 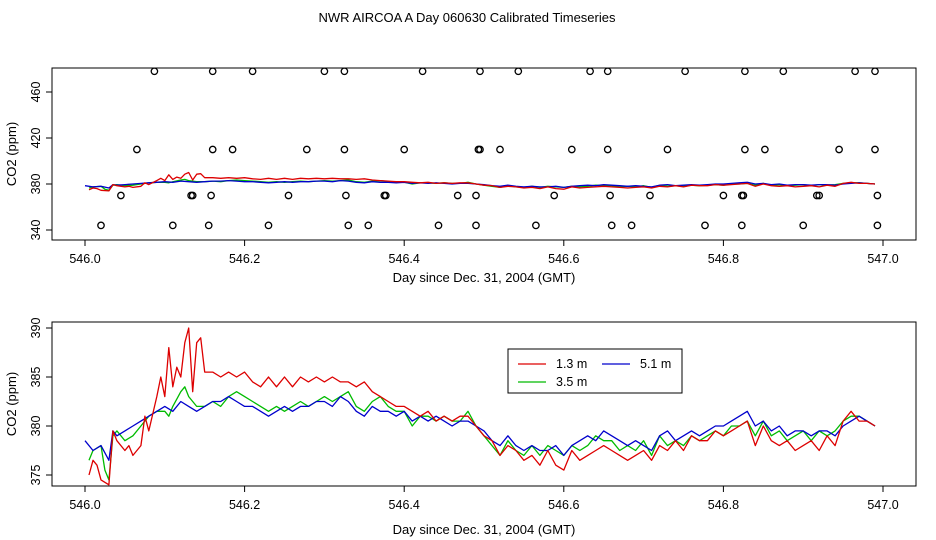 What do you see at coordinates (84, 505) in the screenshot?
I see `panel-2-xtick-label: 546.0` at bounding box center [84, 505].